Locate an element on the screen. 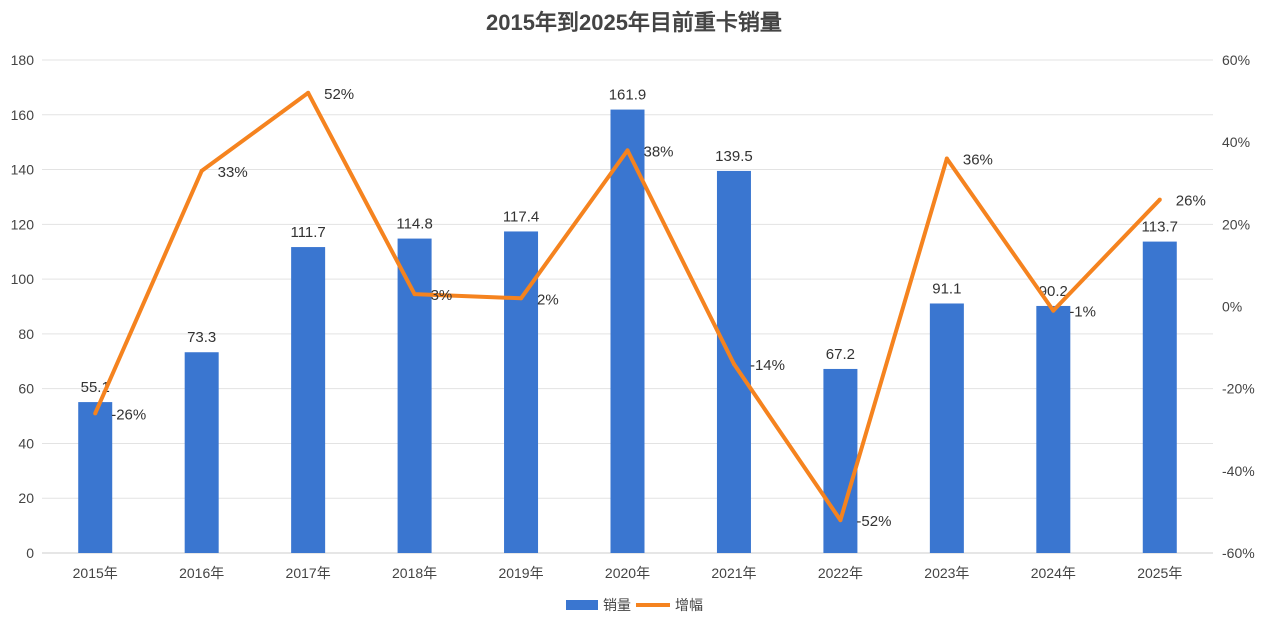 The image size is (1268, 627). line-data-label: 3% is located at coordinates (442, 295).